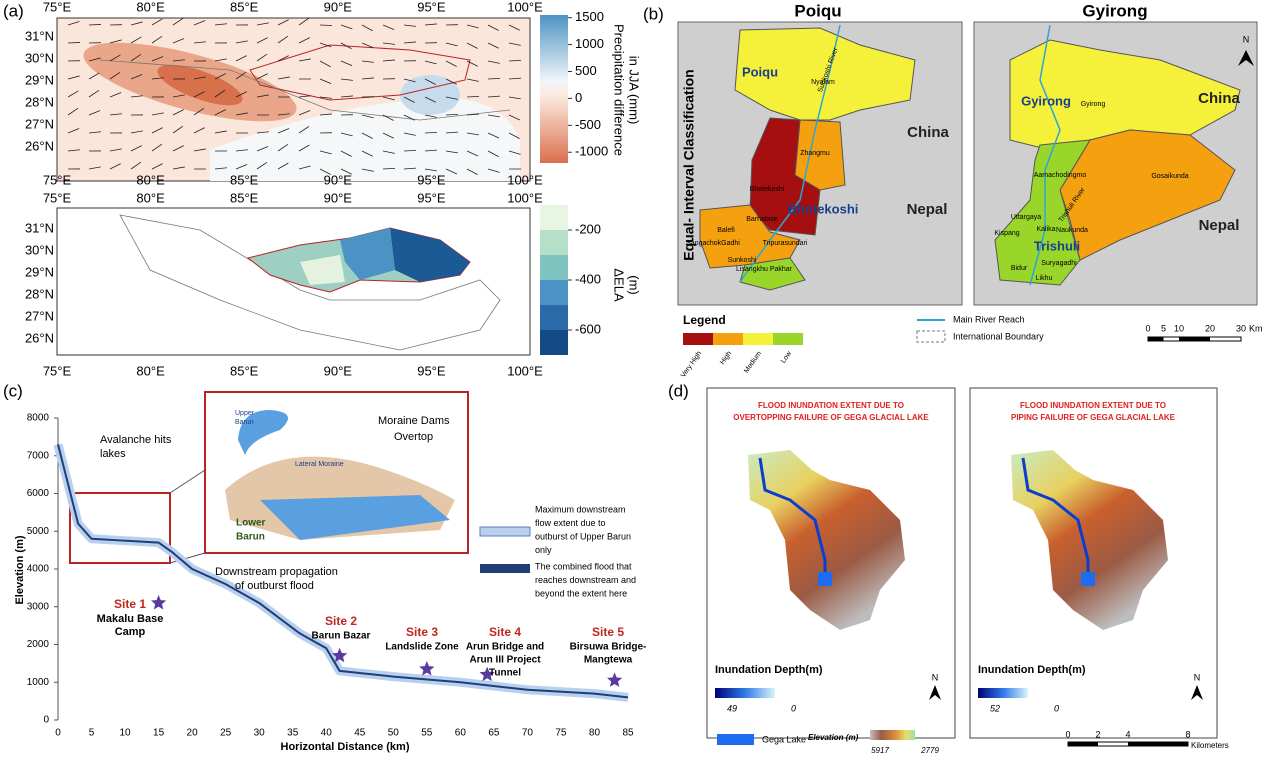 The height and width of the screenshot is (762, 1269). I want to click on legend-label: 49, so click(732, 708).